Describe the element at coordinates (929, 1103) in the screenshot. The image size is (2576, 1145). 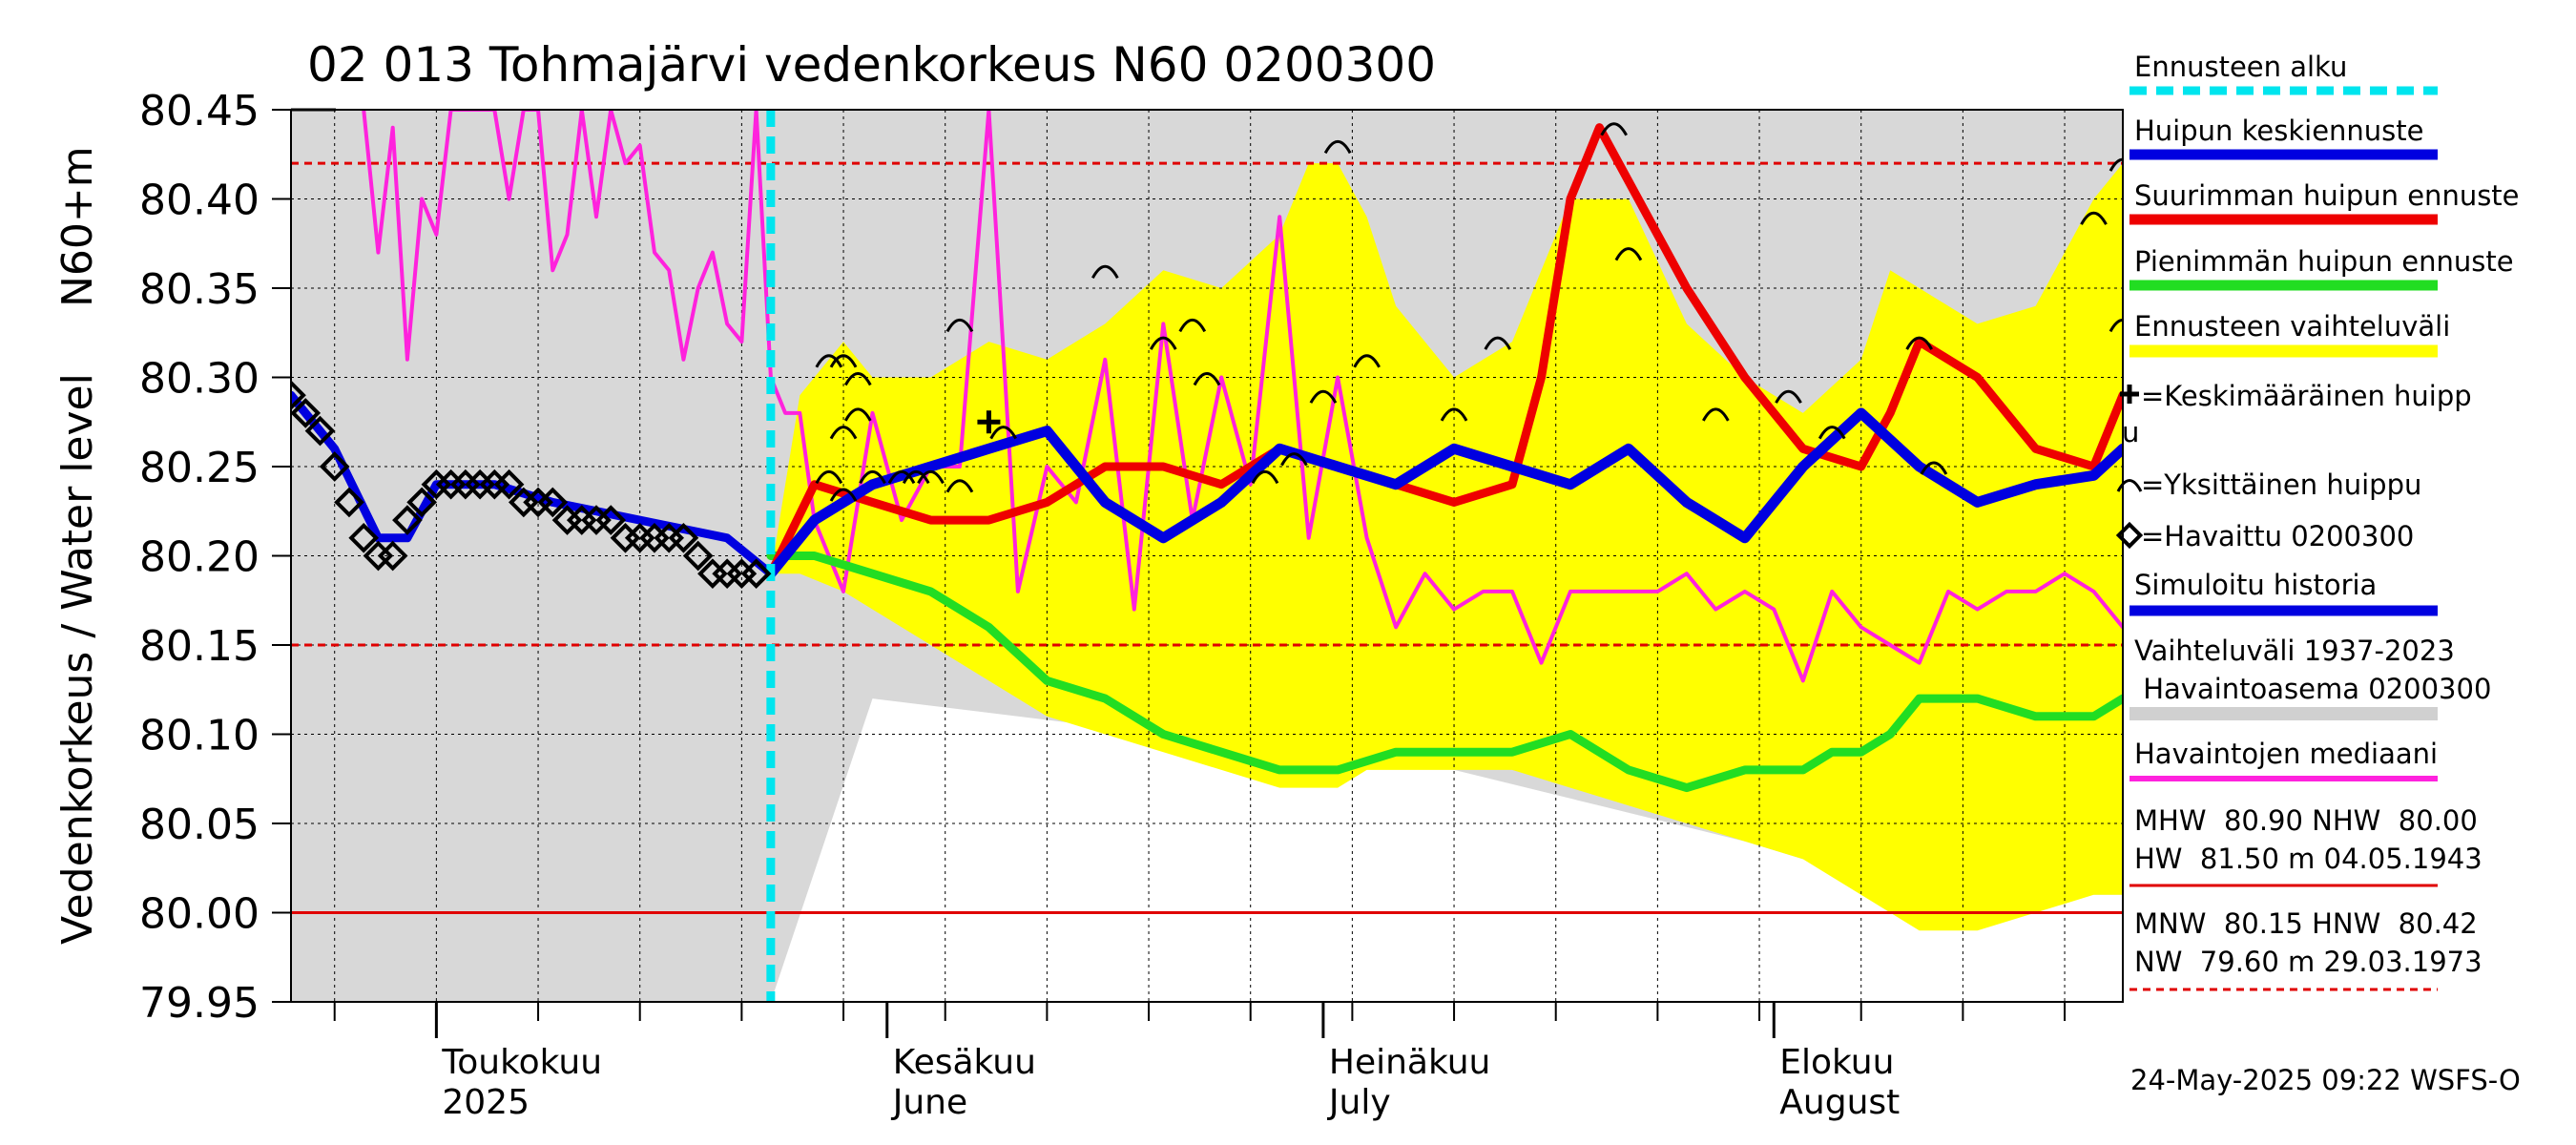
I see `month-sublabel-1: June` at that location.